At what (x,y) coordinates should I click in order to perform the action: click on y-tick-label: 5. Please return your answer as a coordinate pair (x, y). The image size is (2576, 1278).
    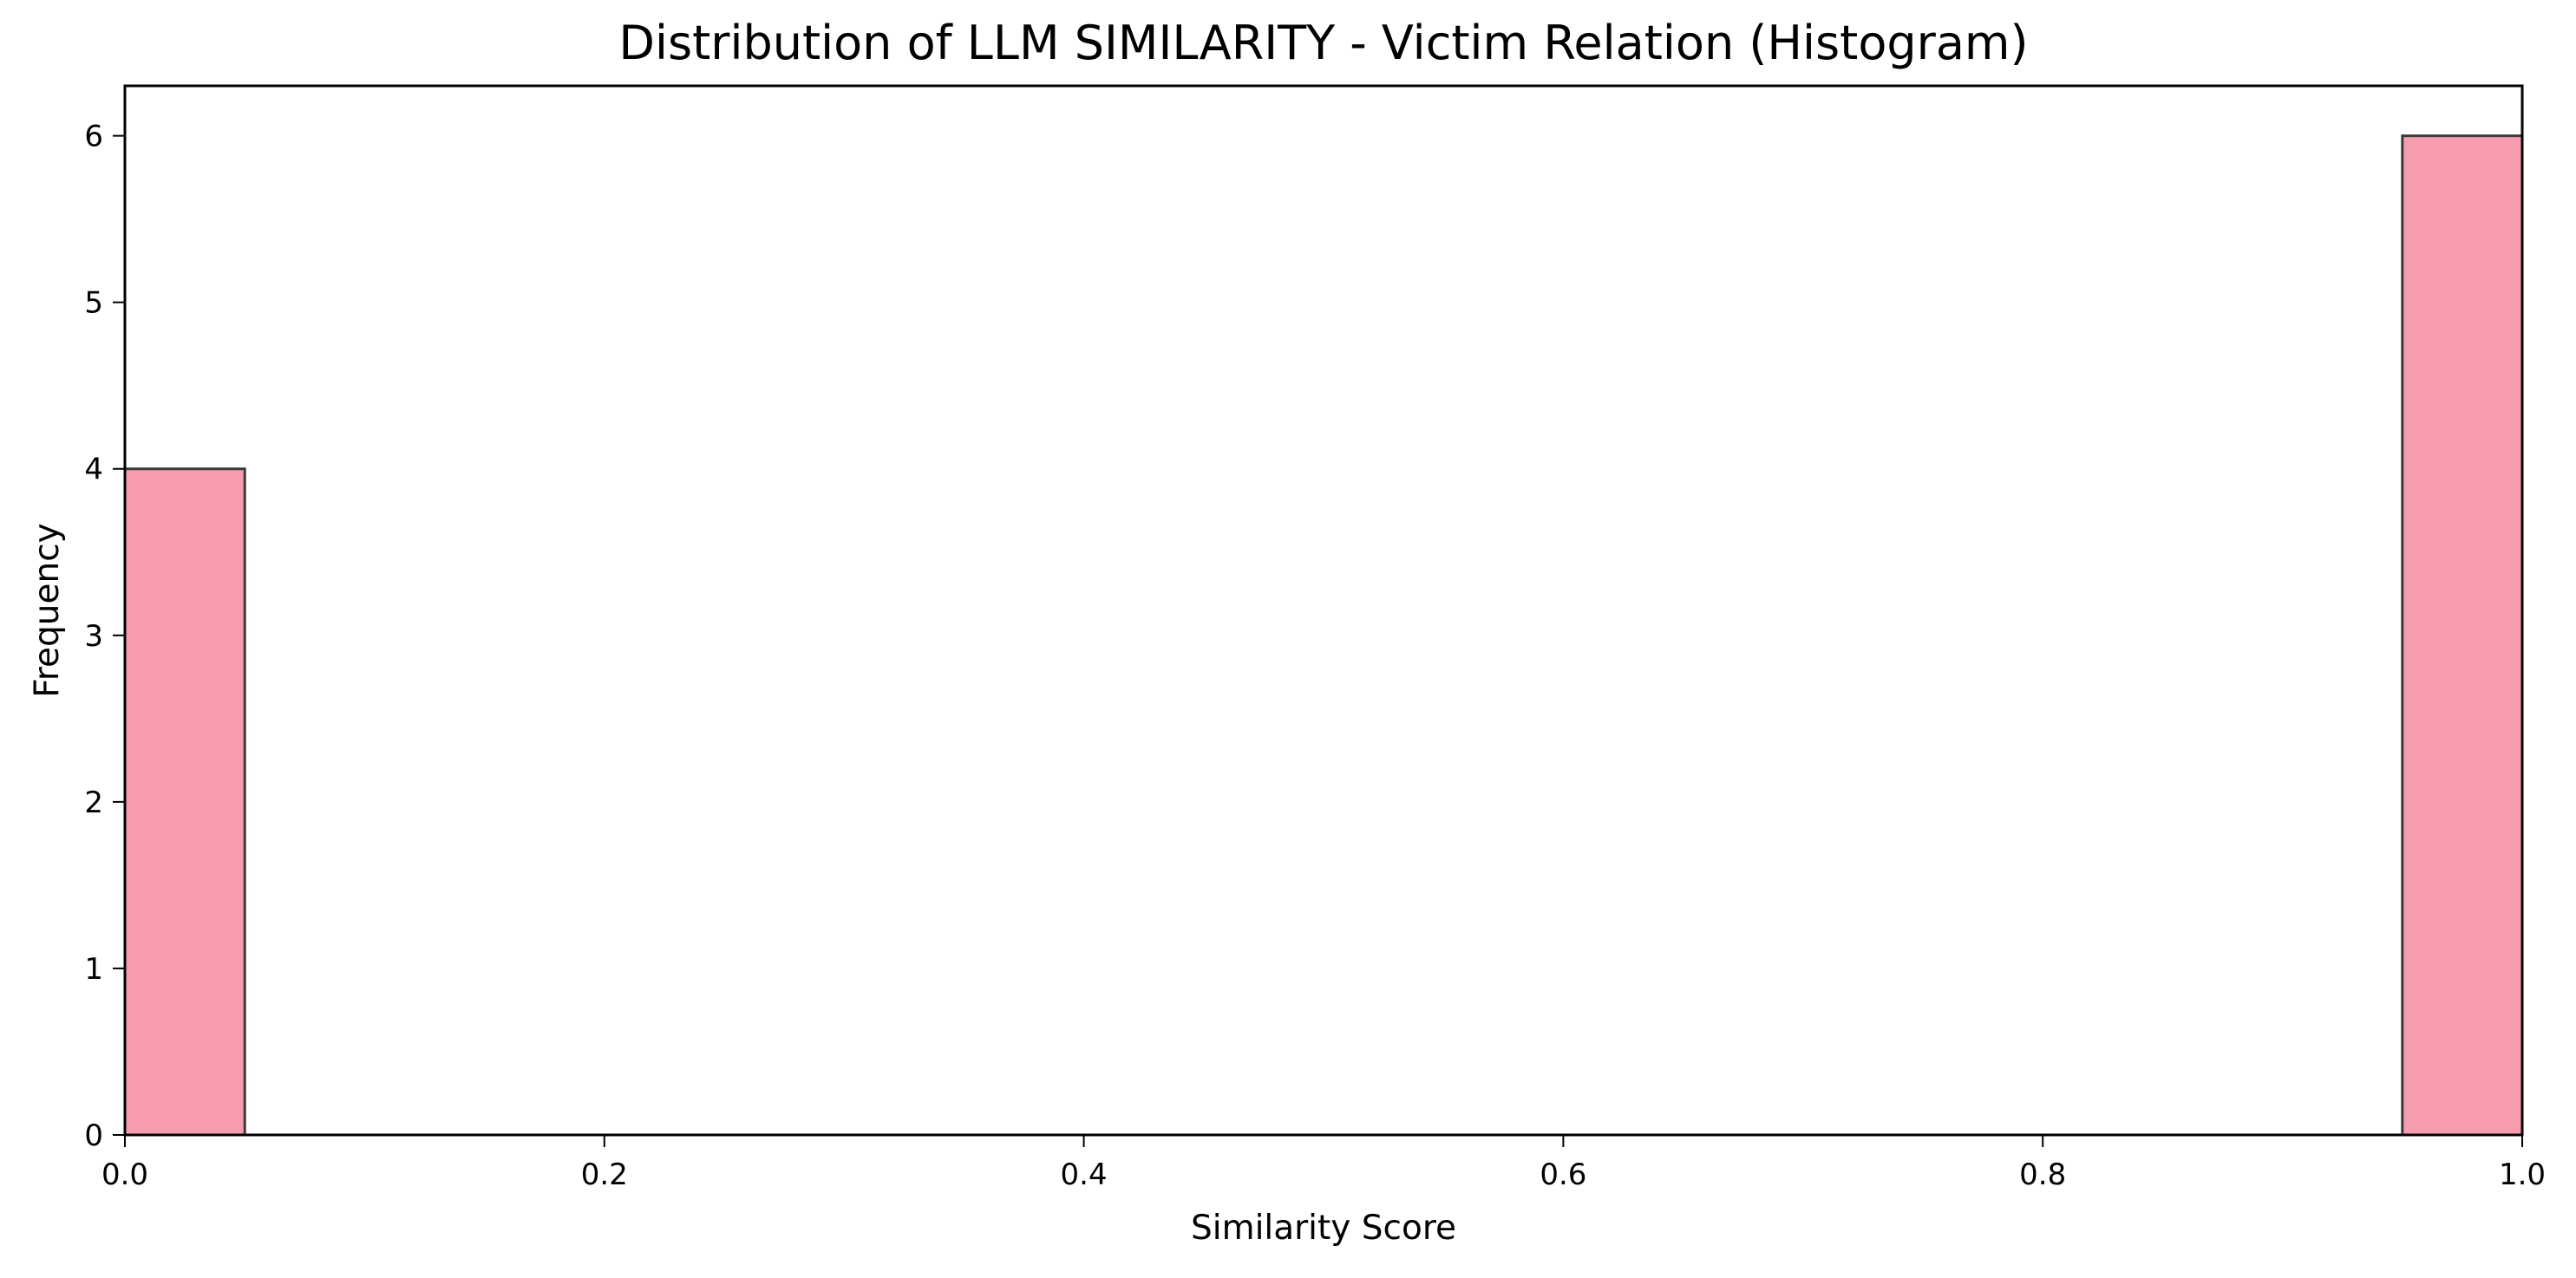
    Looking at the image, I should click on (93, 304).